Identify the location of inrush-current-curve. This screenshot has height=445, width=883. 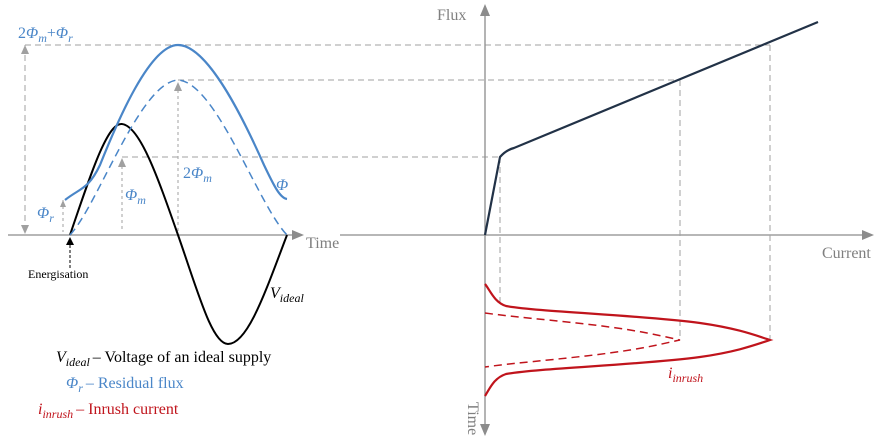
(629, 340).